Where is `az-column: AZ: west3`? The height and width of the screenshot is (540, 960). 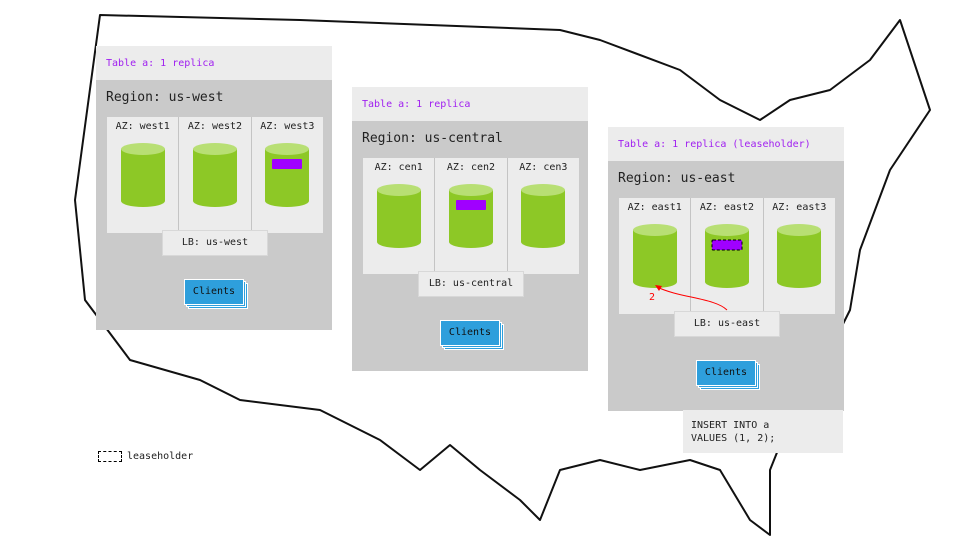
az-column: AZ: west3 is located at coordinates (287, 175).